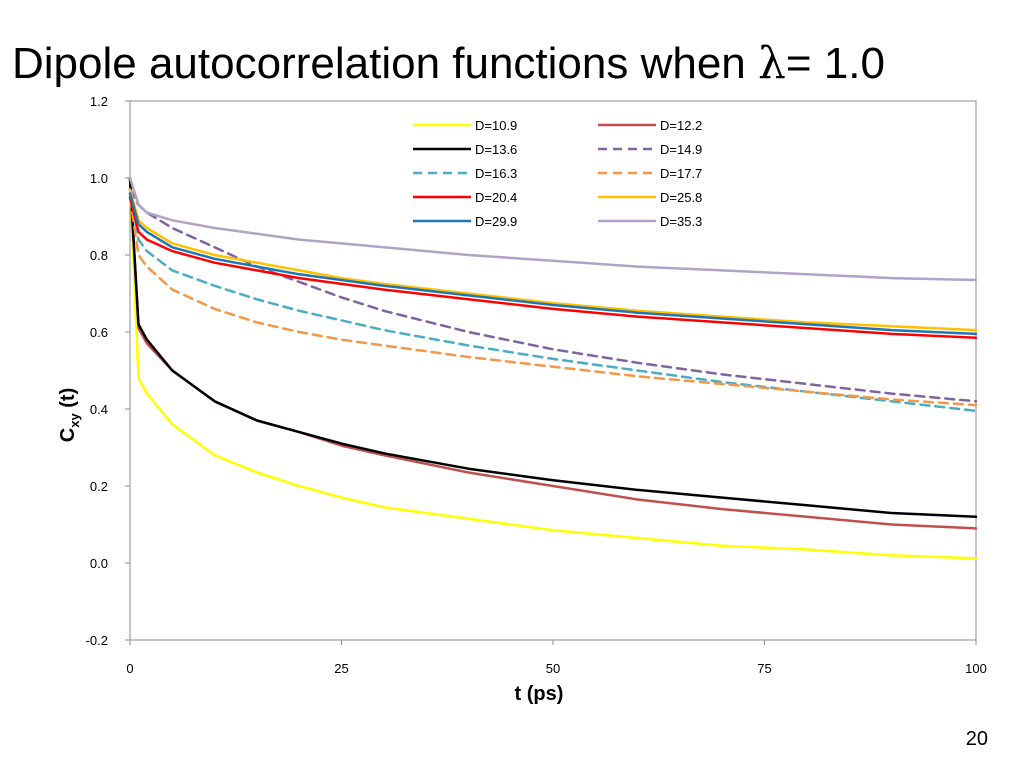  I want to click on y-tick-label: 0.2, so click(99, 486).